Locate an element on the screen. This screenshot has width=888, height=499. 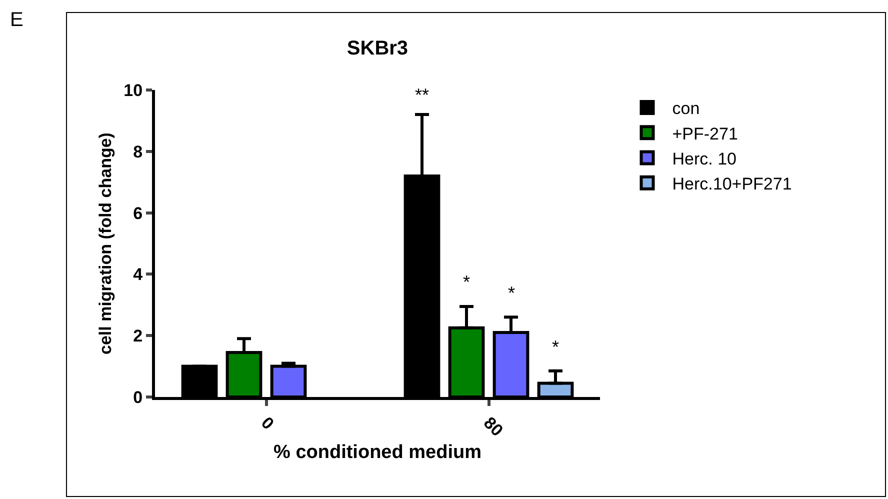
y-tick-label: 2 is located at coordinates (138, 336).